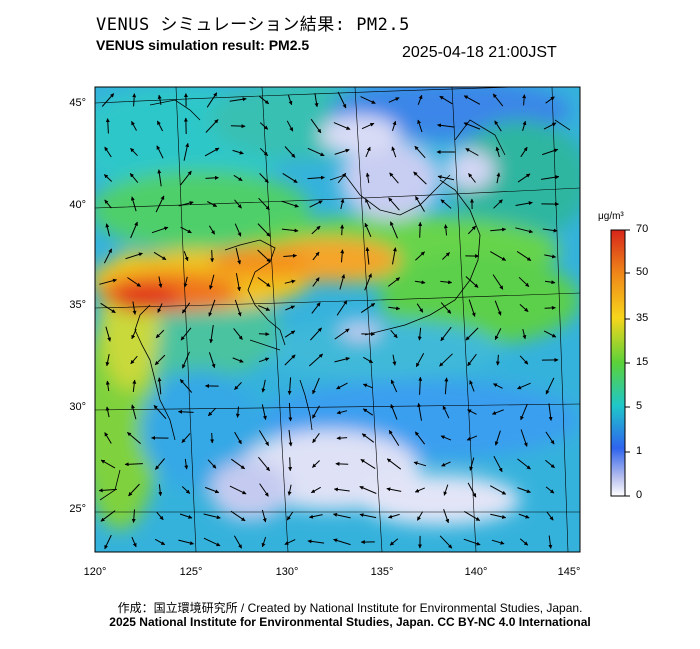 Image resolution: width=700 pixels, height=649 pixels. Describe the element at coordinates (639, 495) in the screenshot. I see `colorbar-tick: 0` at that location.